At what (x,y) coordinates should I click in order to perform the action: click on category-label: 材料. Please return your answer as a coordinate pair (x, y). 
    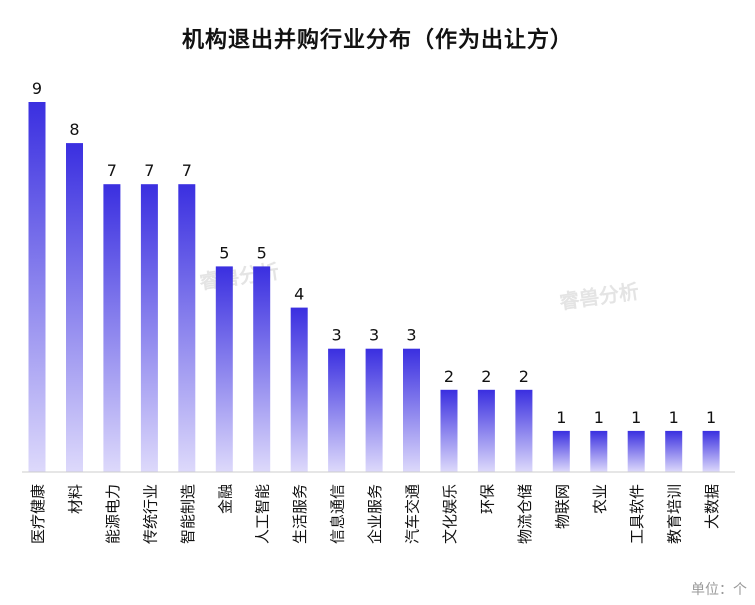
    Looking at the image, I should click on (76, 499).